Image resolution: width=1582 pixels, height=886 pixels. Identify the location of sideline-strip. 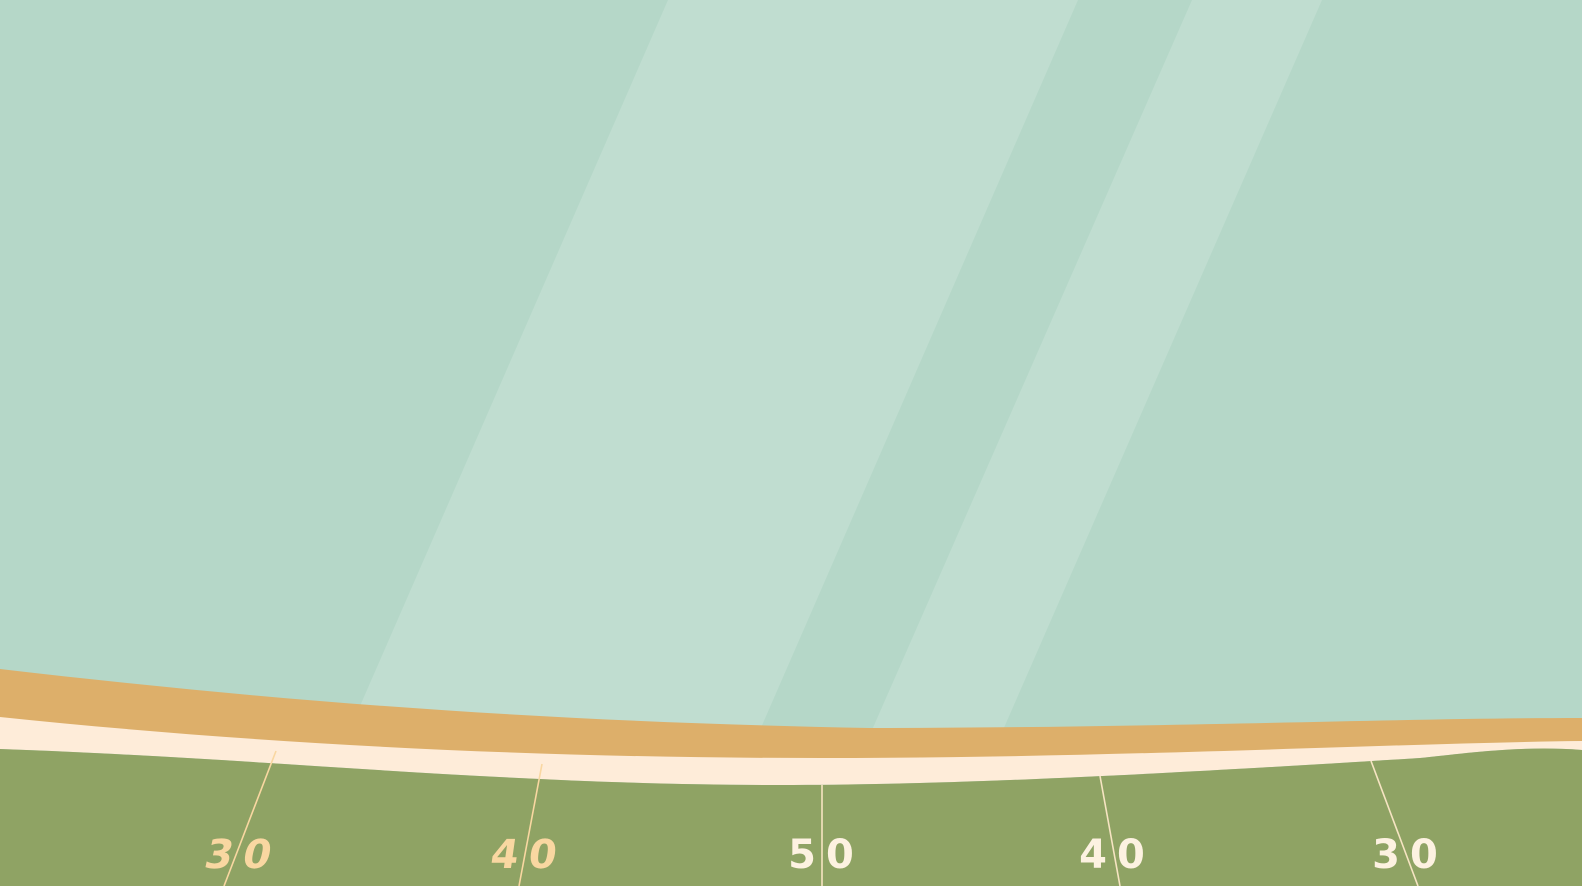
(791, 751).